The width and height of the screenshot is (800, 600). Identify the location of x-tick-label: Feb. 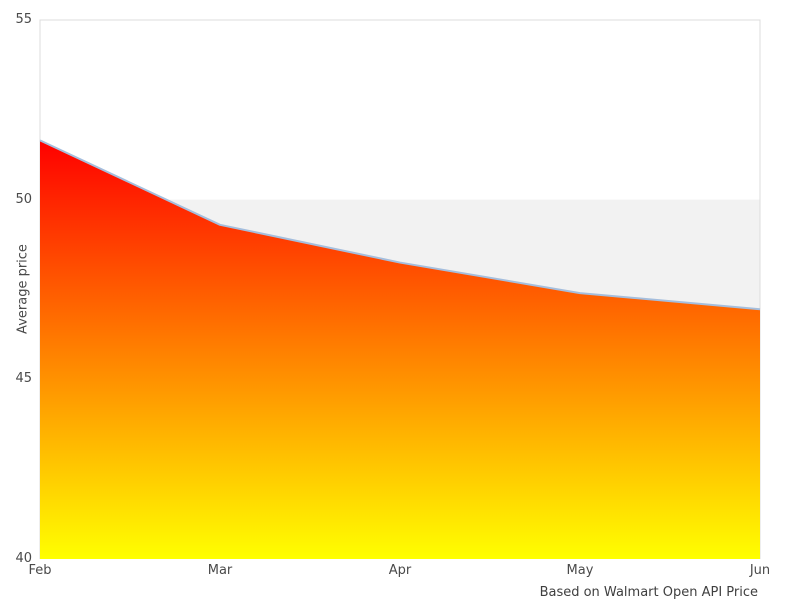
(40, 570).